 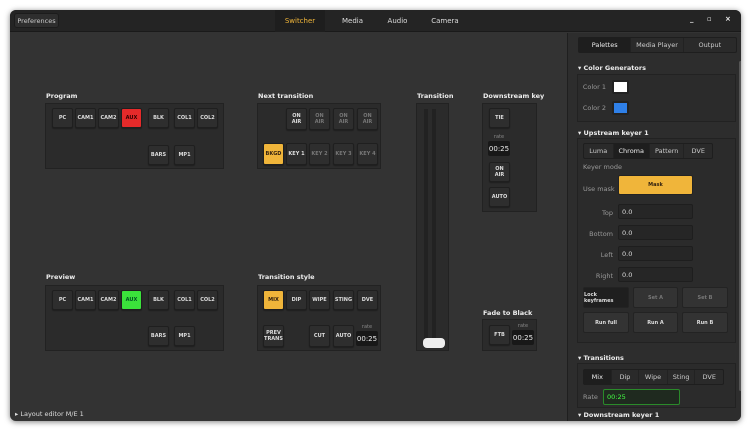 What do you see at coordinates (49, 414) in the screenshot?
I see `layout-editor-expander: ▸ Layout editor M/E 1` at bounding box center [49, 414].